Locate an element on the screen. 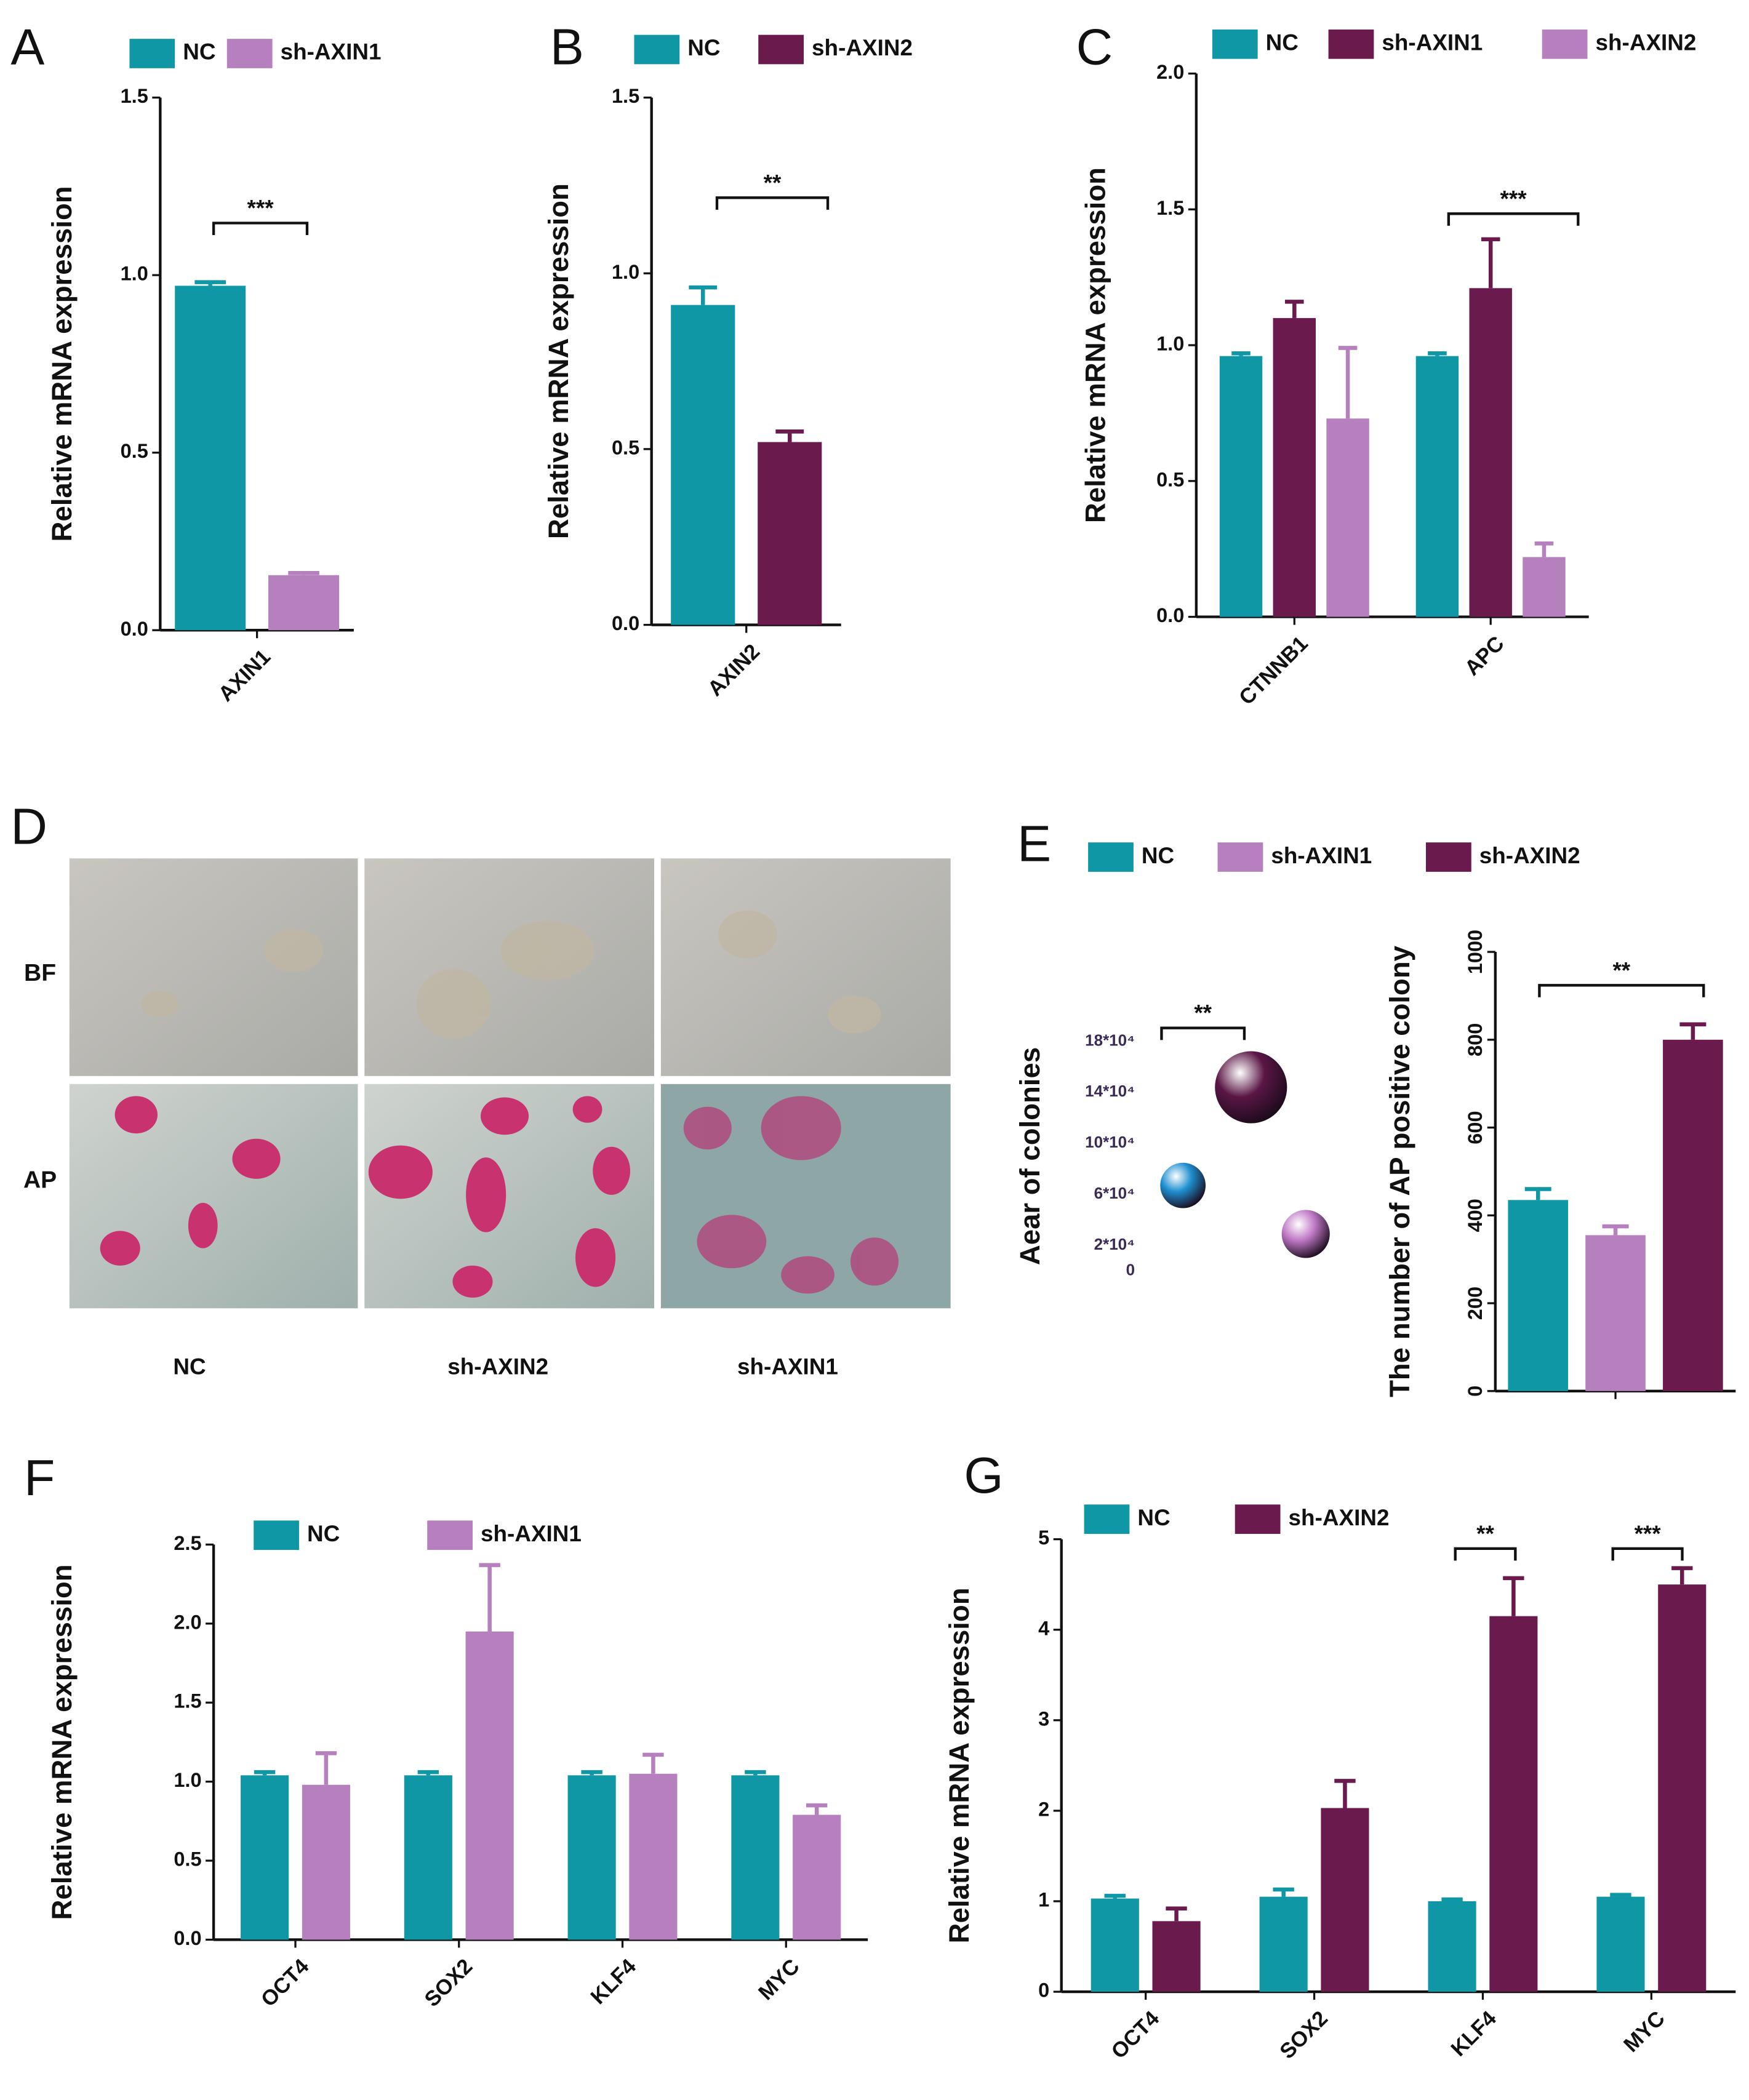 The image size is (1749, 2100). y-axis-label: Aear of colonies is located at coordinates (1030, 1156).